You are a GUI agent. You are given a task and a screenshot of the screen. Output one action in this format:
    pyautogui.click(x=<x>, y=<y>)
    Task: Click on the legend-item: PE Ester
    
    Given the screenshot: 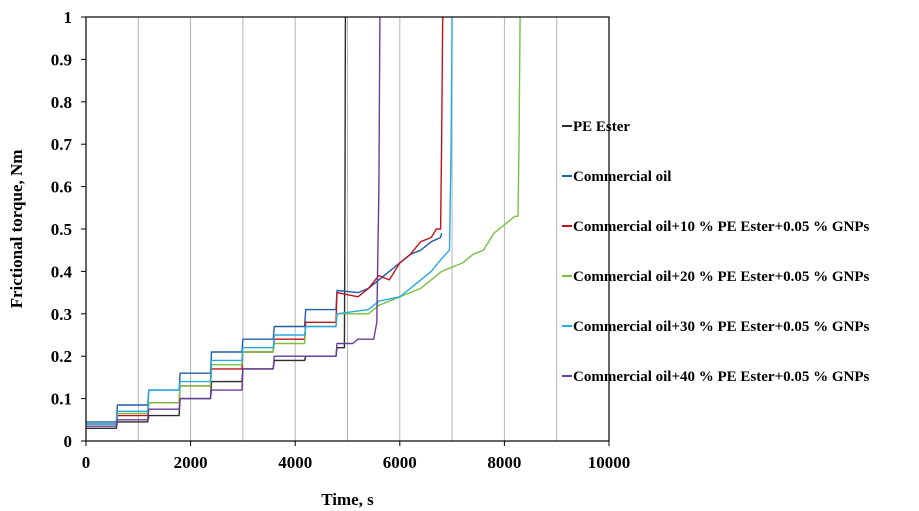 What is the action you would take?
    pyautogui.click(x=596, y=127)
    